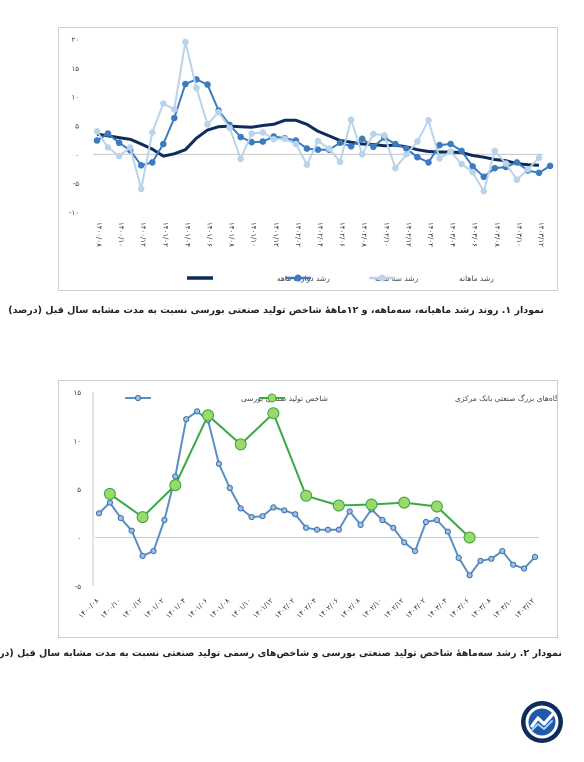  What do you see at coordinates (306, 608) in the screenshot?
I see `chart-2-x-tick-label: ۱۴۰۲/۰۴` at bounding box center [306, 608].